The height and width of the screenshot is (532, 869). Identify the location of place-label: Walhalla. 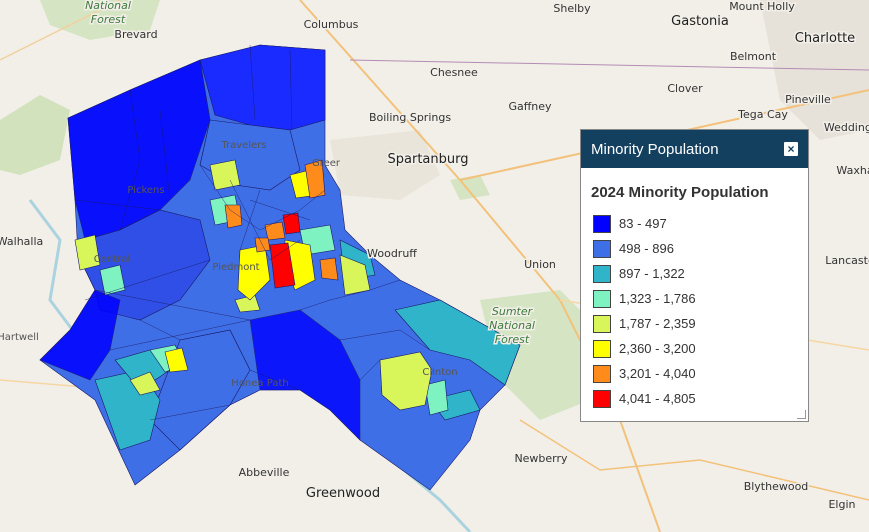
(21, 241).